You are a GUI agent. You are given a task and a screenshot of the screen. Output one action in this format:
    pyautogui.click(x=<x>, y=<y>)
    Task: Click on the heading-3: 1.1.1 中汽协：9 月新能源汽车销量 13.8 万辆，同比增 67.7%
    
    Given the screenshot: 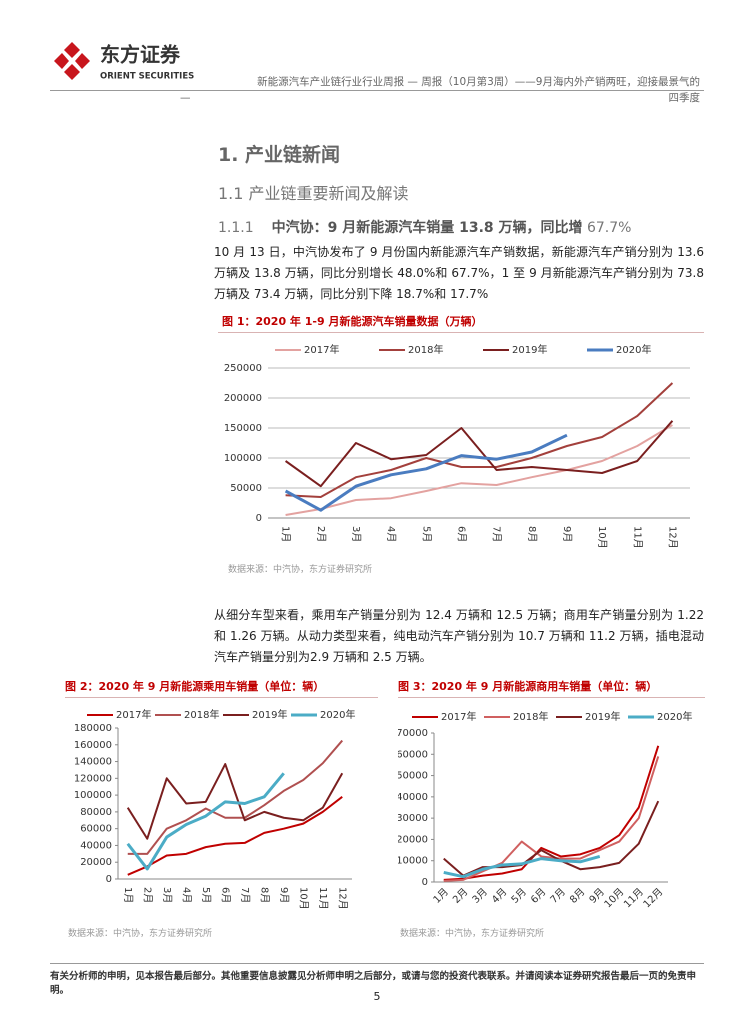 What is the action you would take?
    pyautogui.click(x=424, y=227)
    